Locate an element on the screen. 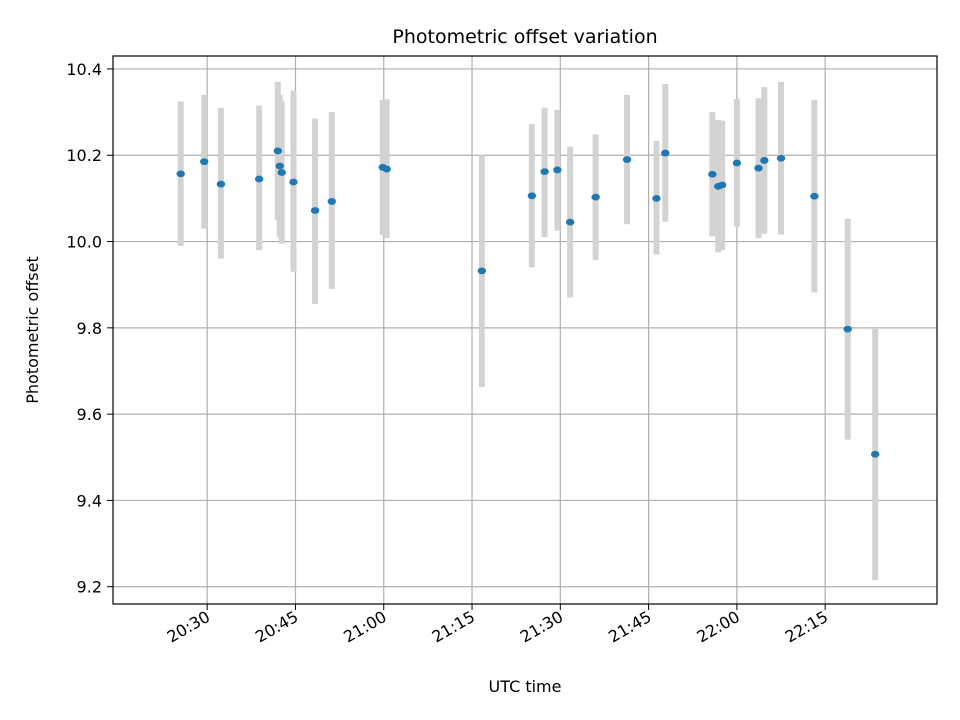  y-tick-label: 10.2 is located at coordinates (84, 155).